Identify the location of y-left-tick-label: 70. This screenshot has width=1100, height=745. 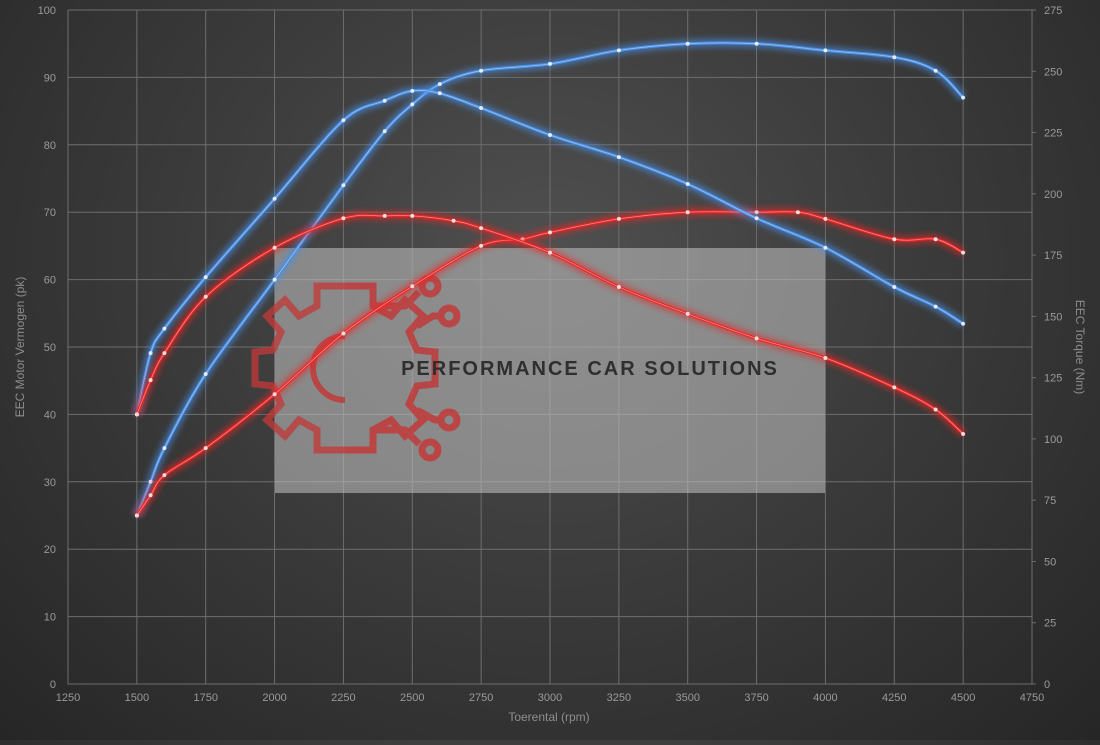
(50, 213).